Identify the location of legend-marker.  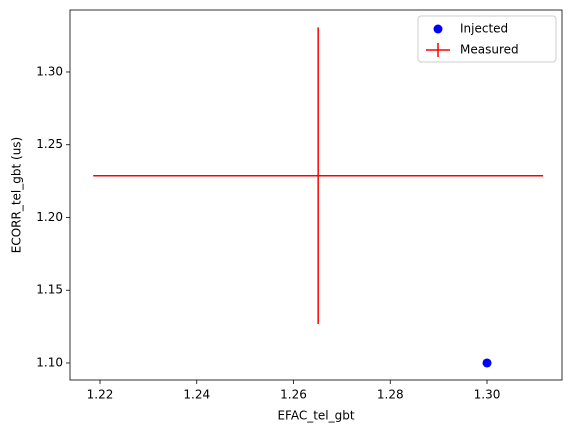
(438, 29).